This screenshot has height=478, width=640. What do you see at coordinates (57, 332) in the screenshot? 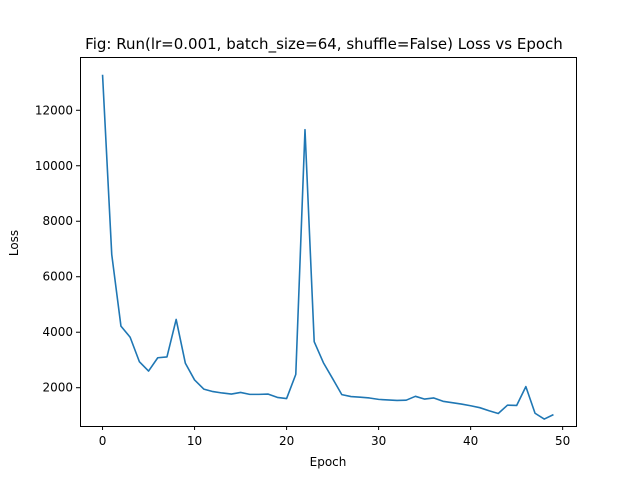
I see `y-tick-label: 4000` at bounding box center [57, 332].